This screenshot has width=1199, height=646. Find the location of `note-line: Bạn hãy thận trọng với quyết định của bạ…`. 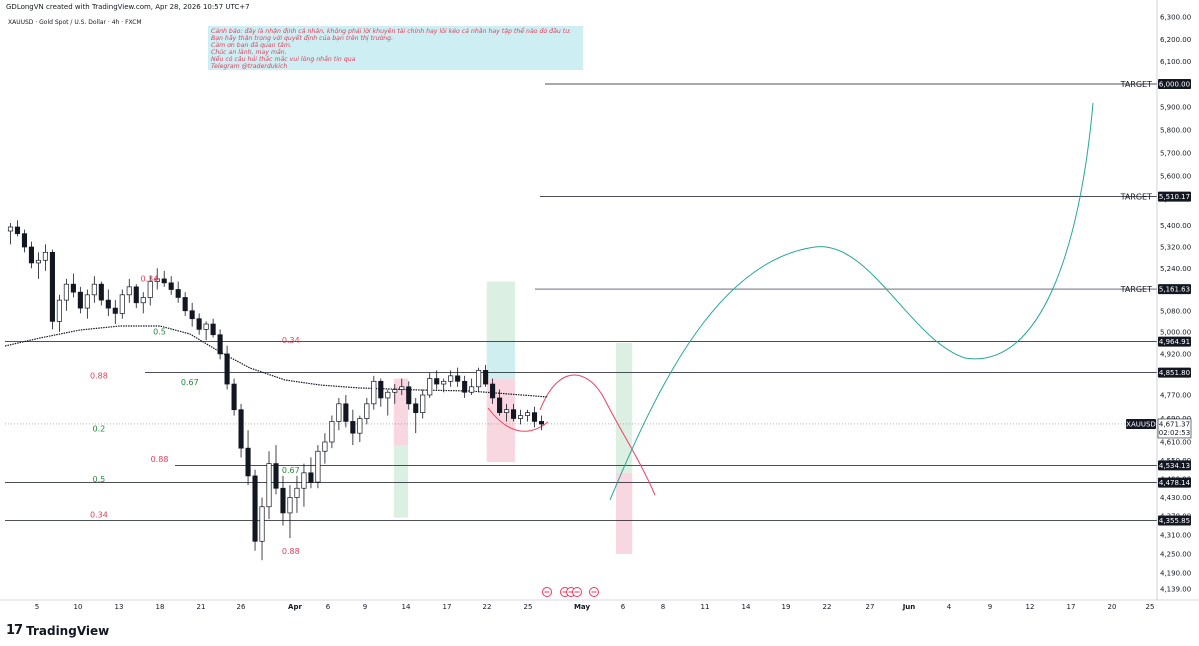

note-line: Bạn hãy thận trọng với quyết định của bạ… is located at coordinates (302, 38).